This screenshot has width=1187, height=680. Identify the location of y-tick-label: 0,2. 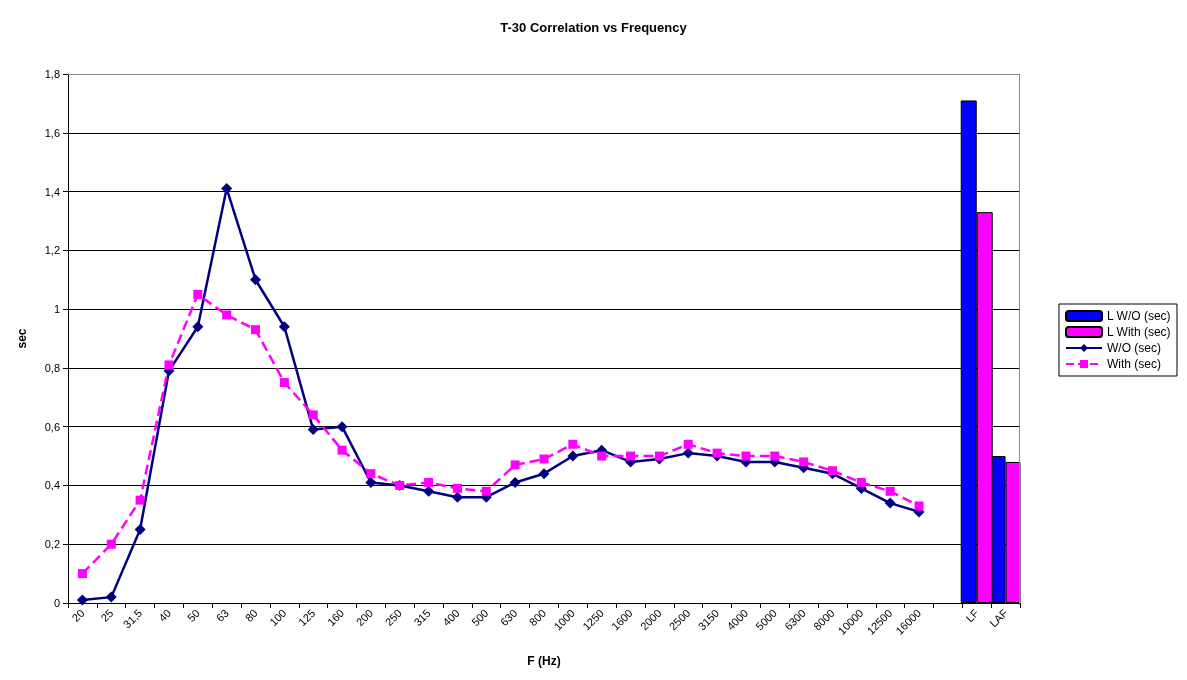
(52, 544).